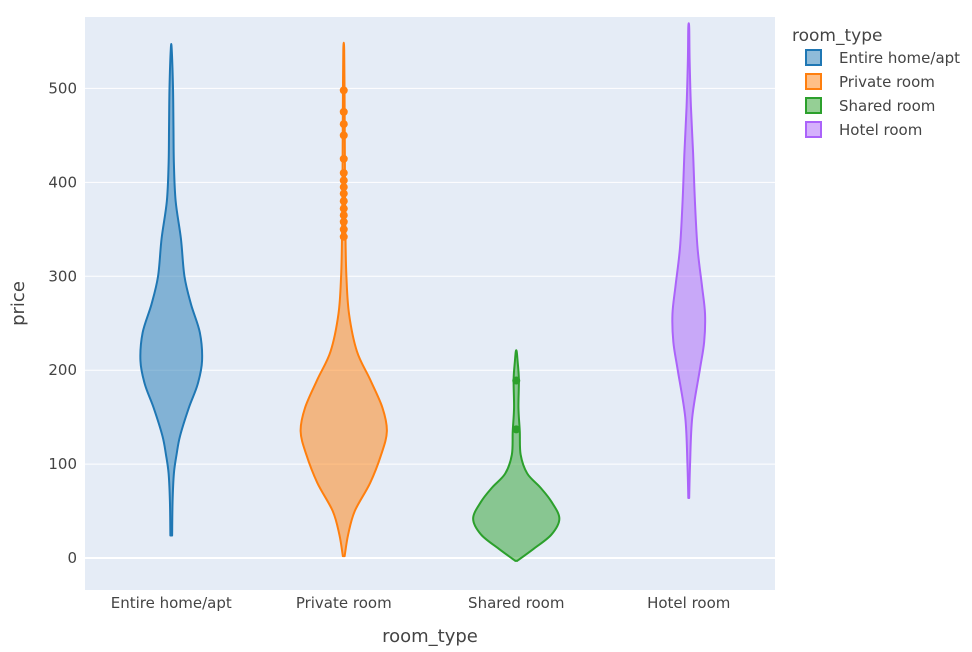  I want to click on legend-label: Private room, so click(887, 82).